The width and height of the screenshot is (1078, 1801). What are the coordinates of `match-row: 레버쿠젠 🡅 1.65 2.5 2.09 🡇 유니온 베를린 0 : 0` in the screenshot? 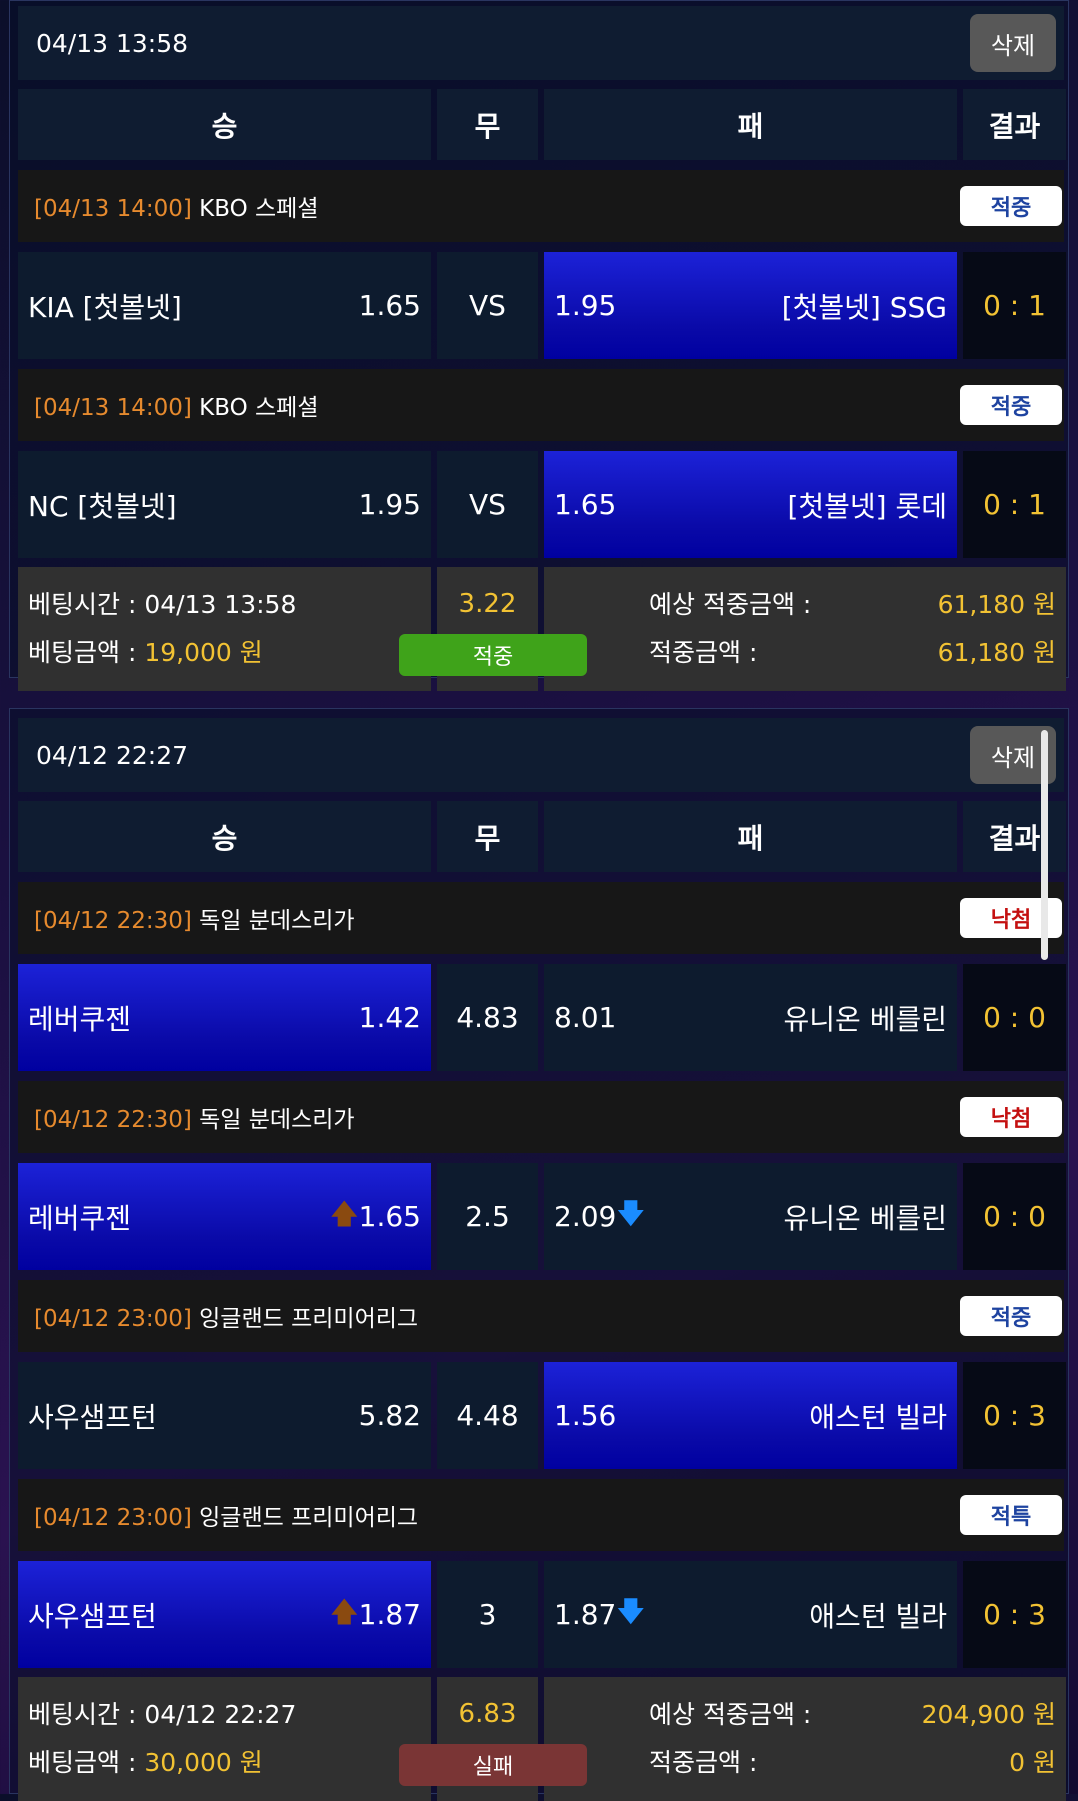 It's located at (542, 1216).